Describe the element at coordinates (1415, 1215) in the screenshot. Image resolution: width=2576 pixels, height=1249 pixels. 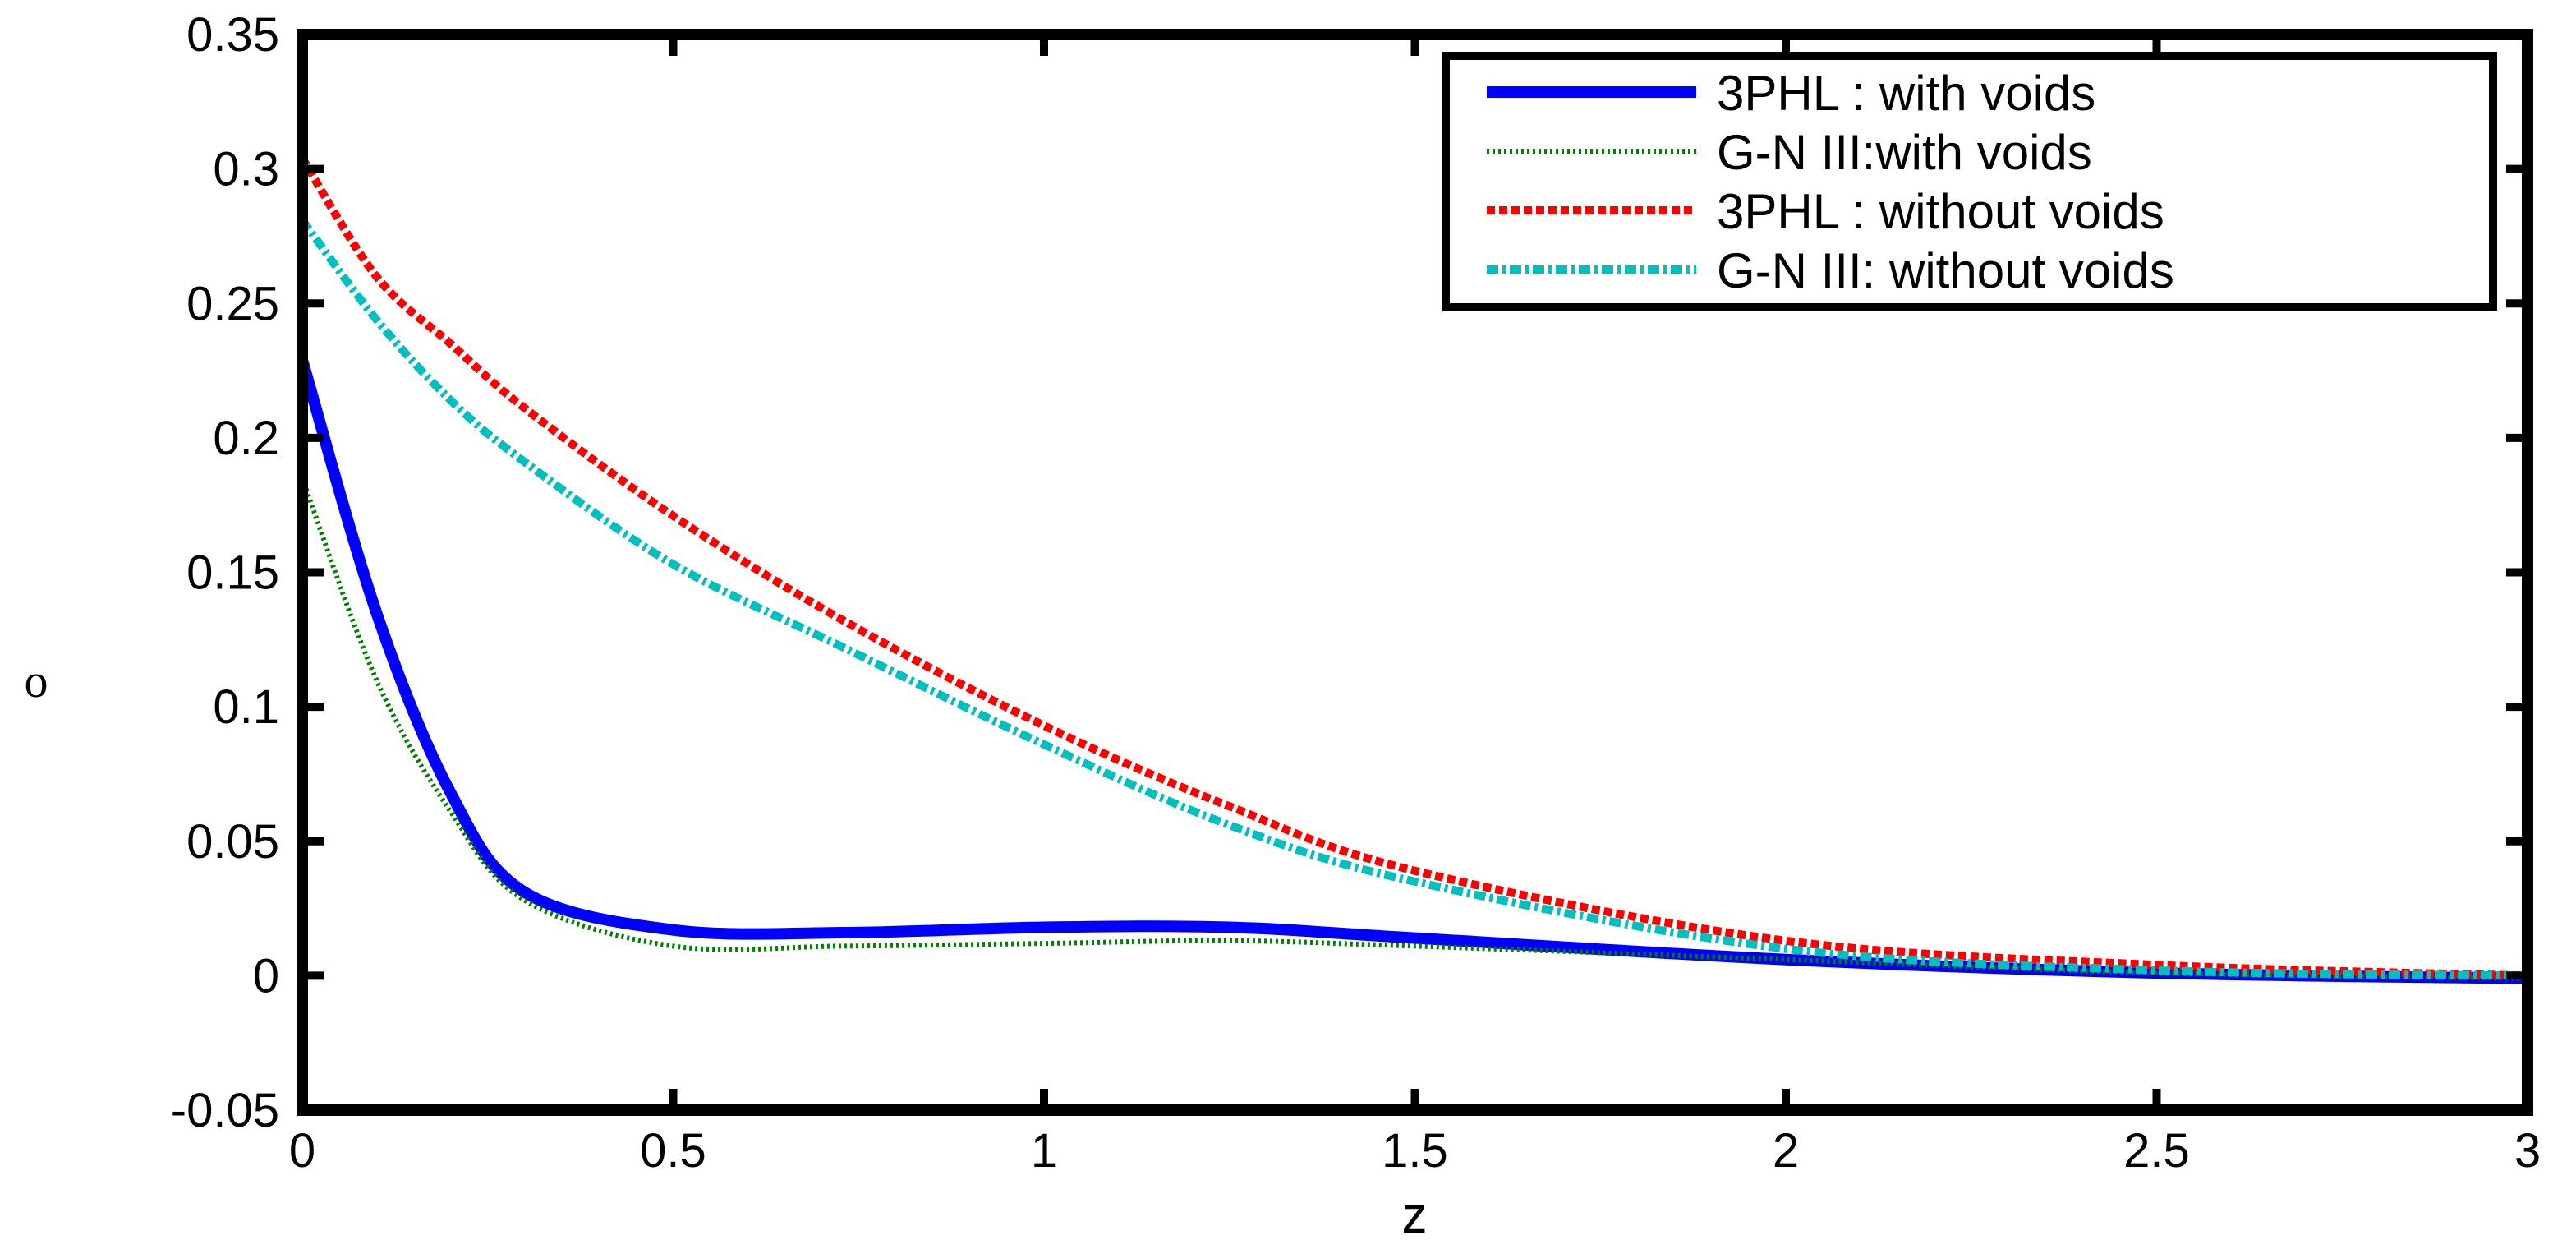
I see `x-axis-label: z` at that location.